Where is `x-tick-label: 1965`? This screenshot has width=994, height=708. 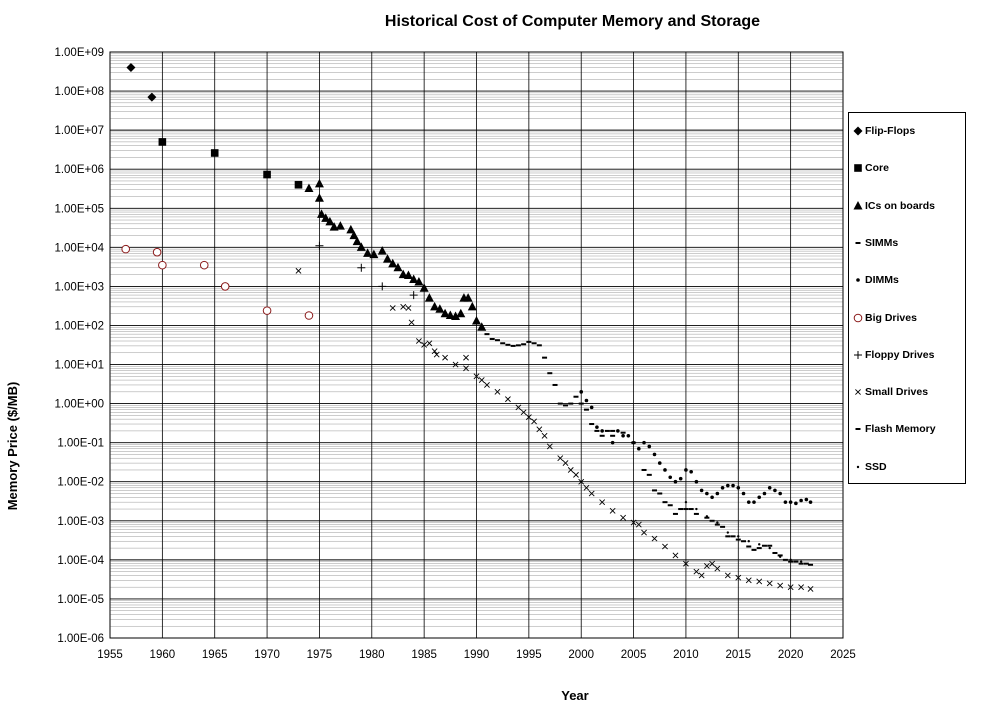 x-tick-label: 1965 is located at coordinates (215, 655).